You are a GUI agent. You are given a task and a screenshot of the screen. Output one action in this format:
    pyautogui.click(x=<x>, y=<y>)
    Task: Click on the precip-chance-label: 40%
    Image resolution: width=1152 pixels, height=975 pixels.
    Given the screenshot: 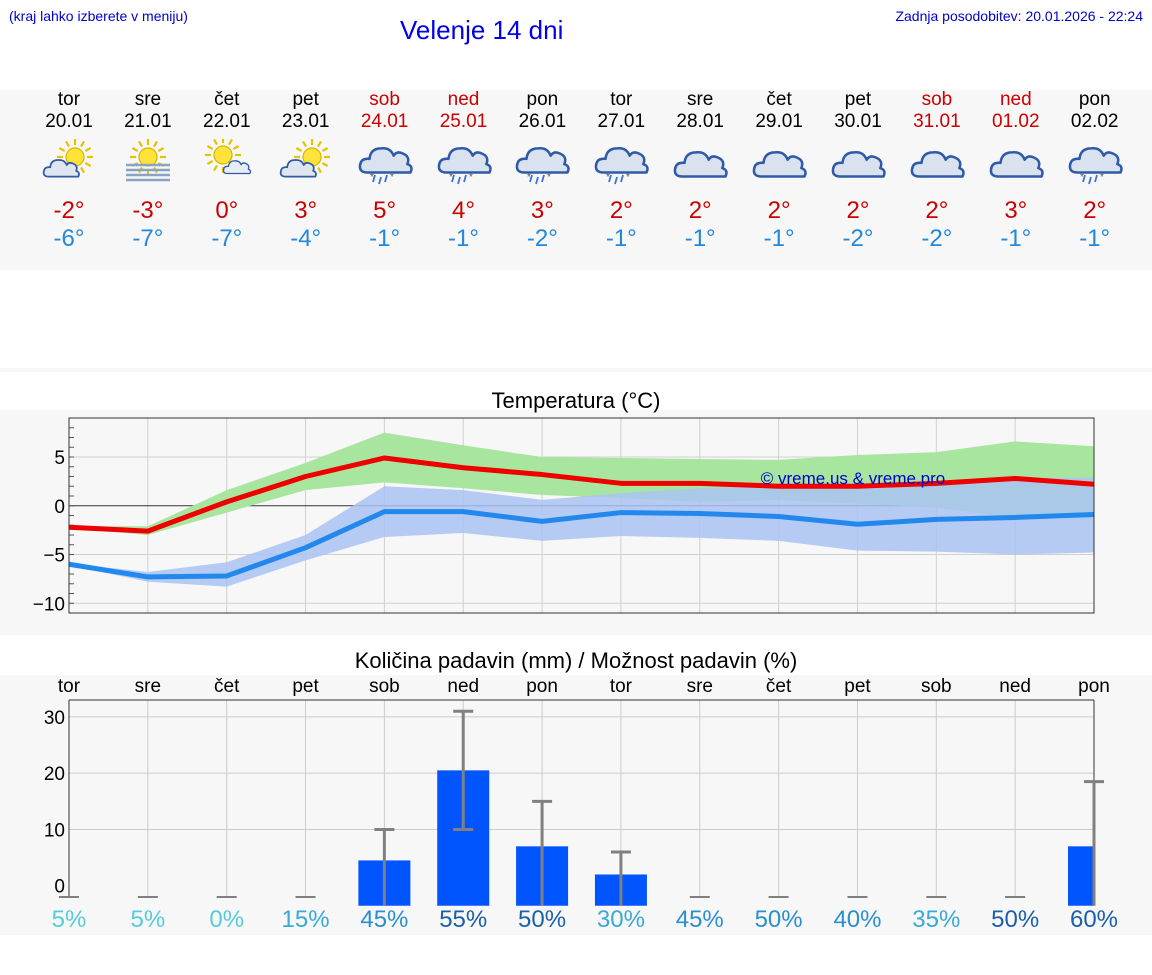 What is the action you would take?
    pyautogui.click(x=857, y=919)
    